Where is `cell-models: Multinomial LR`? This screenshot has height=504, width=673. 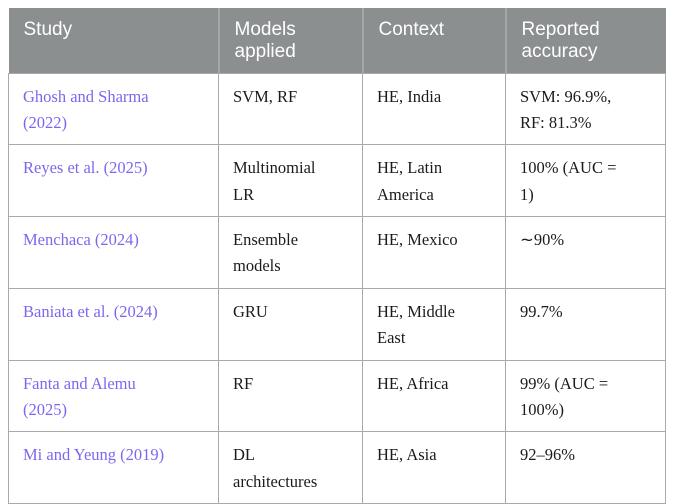 cell-models: Multinomial LR is located at coordinates (290, 181).